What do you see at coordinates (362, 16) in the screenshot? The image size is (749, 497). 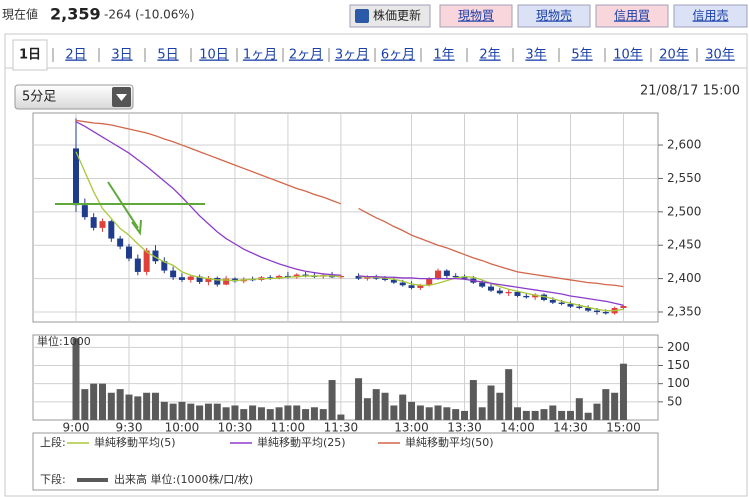 I see `refresh-icon` at bounding box center [362, 16].